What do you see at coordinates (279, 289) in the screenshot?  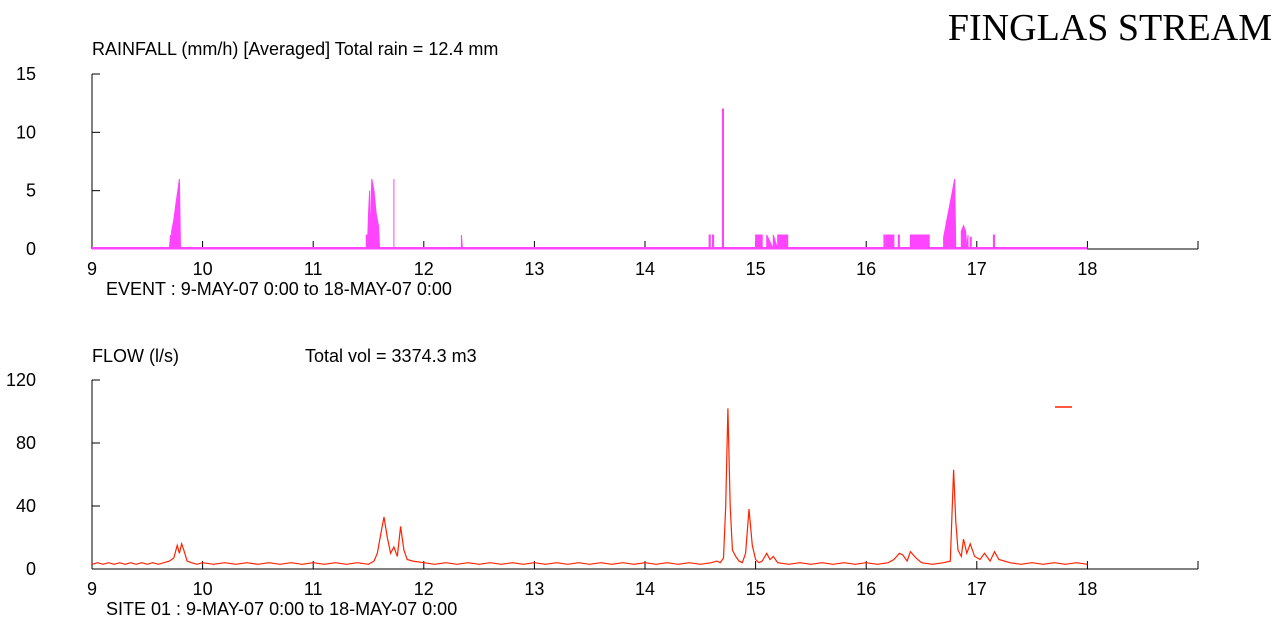 I see `rainfall-caption: EVENT : 9-MAY-07 0:00 to 18-MAY-07 0:00` at bounding box center [279, 289].